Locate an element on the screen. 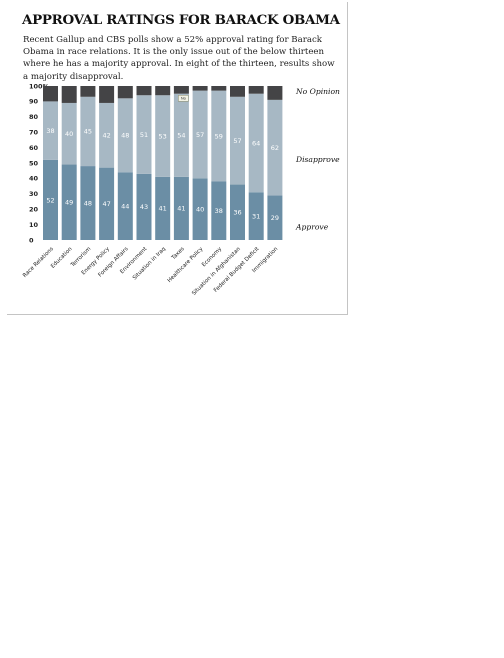  value-label-approve: 31 is located at coordinates (256, 216).